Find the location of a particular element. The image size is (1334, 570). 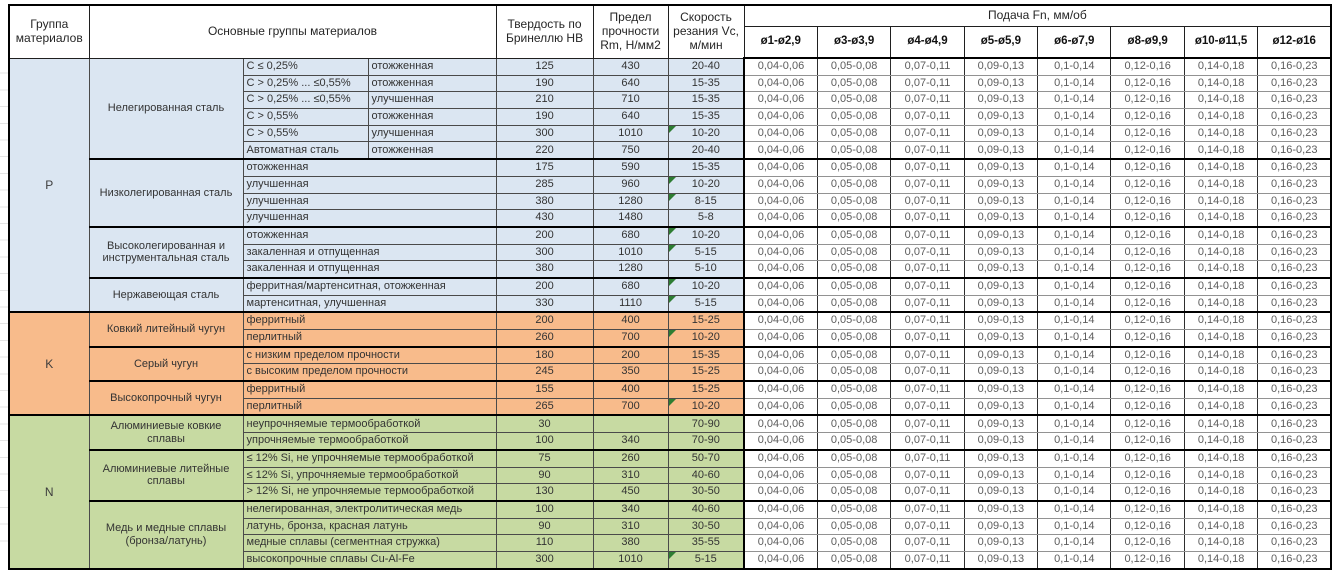

header-feed-diameter-1: ø1-ø2,9 is located at coordinates (780, 42).